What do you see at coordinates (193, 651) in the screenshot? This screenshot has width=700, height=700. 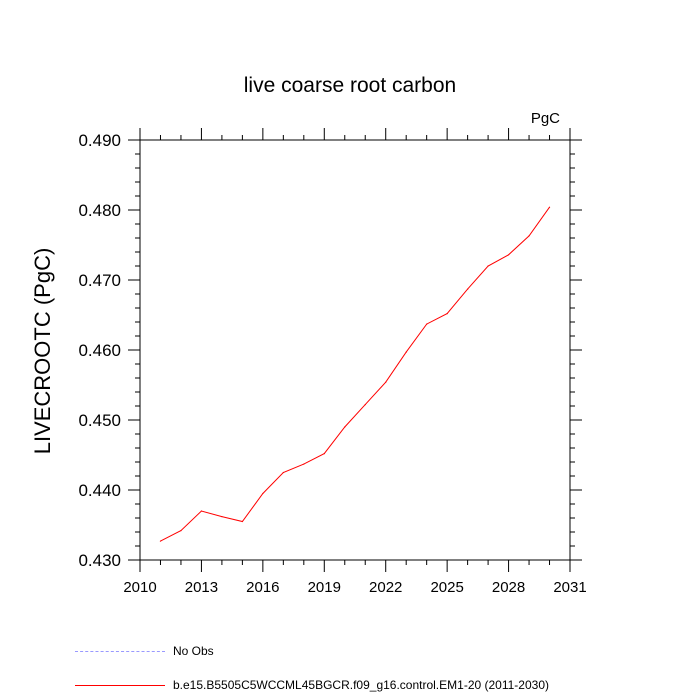 I see `legend-label-no-obs: No Obs` at bounding box center [193, 651].